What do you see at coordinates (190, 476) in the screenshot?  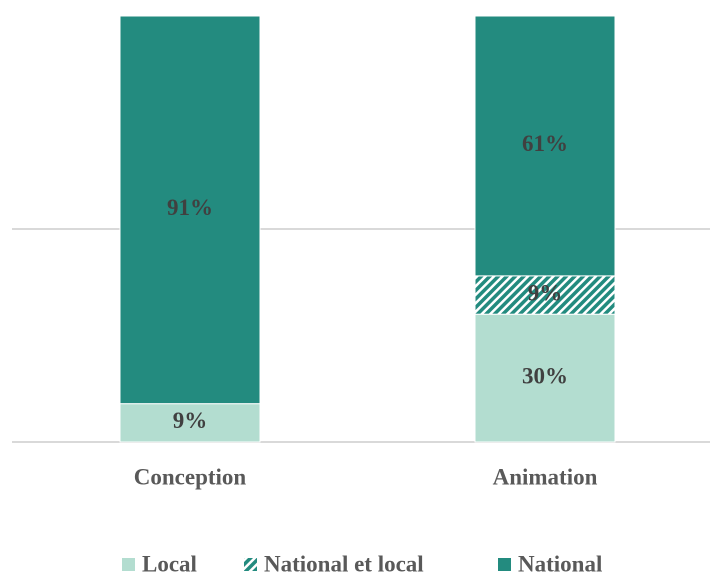 I see `x-tick-label: Conception` at bounding box center [190, 476].